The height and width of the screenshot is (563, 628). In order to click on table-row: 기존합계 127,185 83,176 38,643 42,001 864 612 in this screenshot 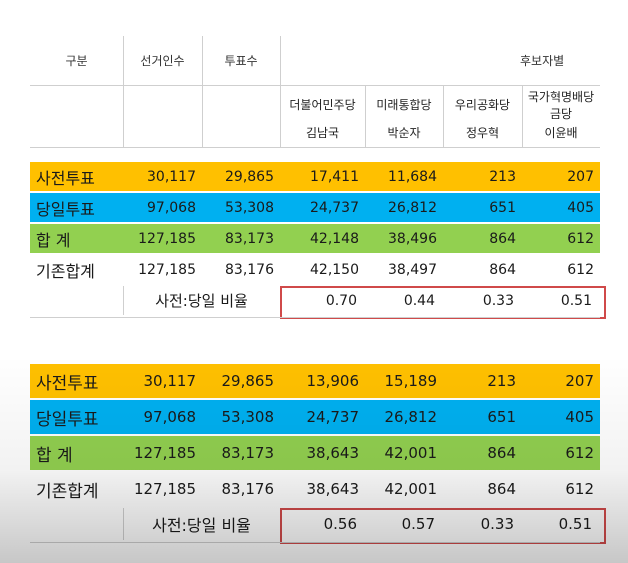, I will do `click(315, 489)`.